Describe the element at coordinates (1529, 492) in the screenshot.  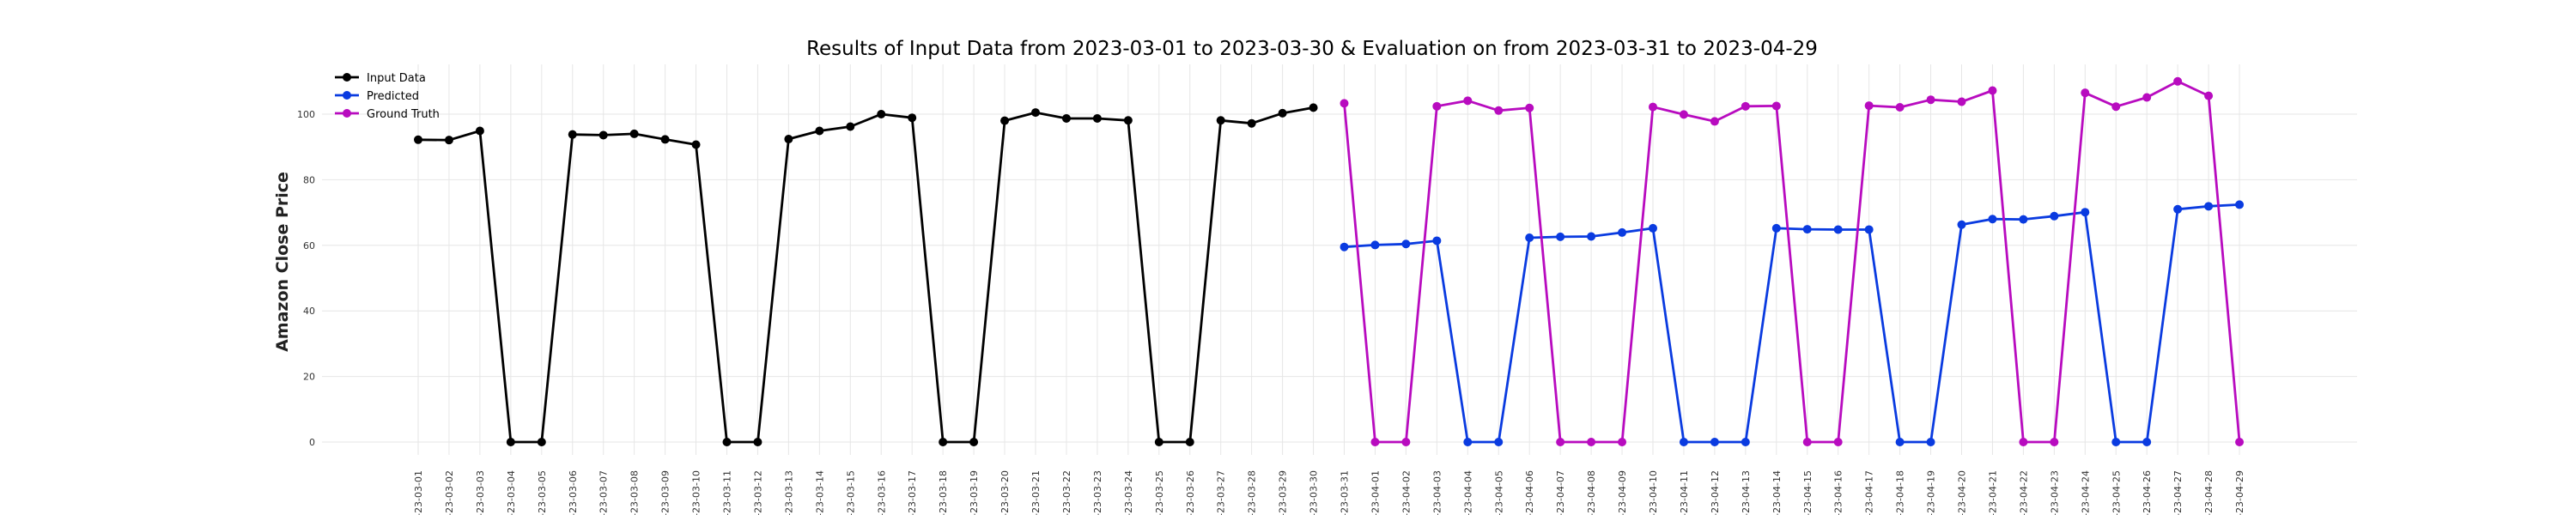
I see `x-tick-label: -23-04-06` at that location.